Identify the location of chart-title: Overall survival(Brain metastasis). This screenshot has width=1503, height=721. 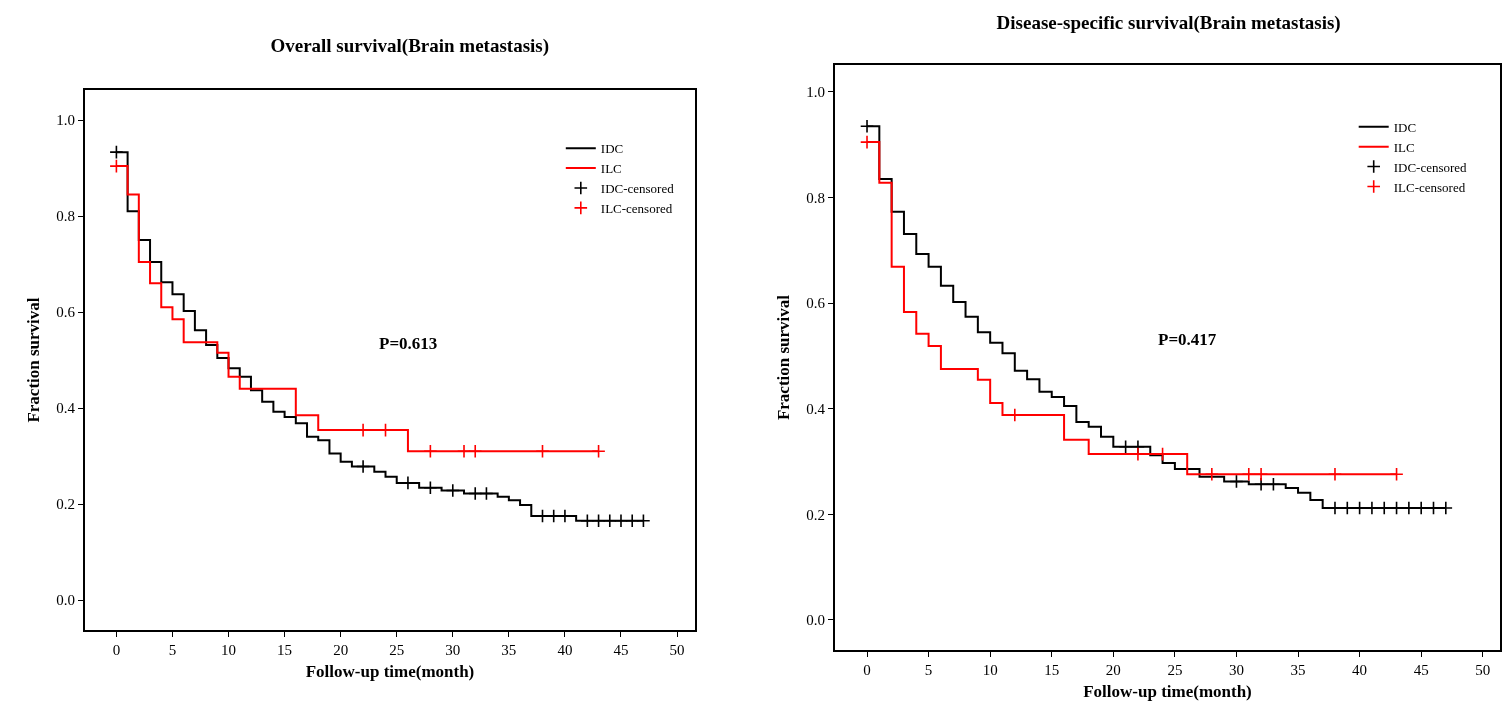
(410, 45).